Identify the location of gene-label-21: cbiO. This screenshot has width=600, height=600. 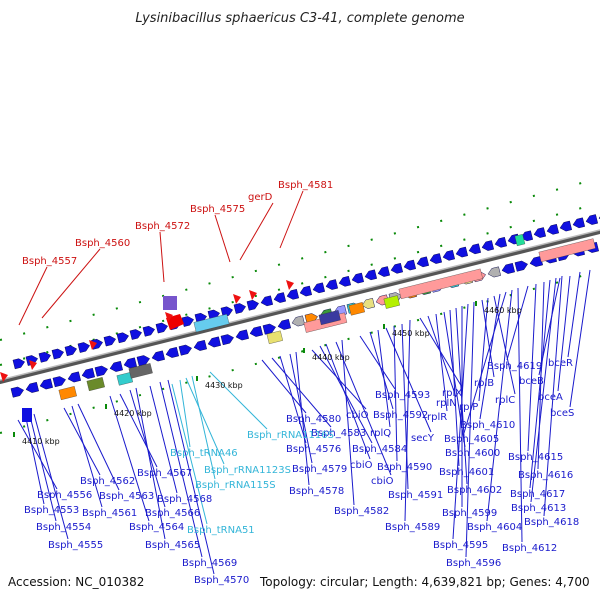
(361, 465).